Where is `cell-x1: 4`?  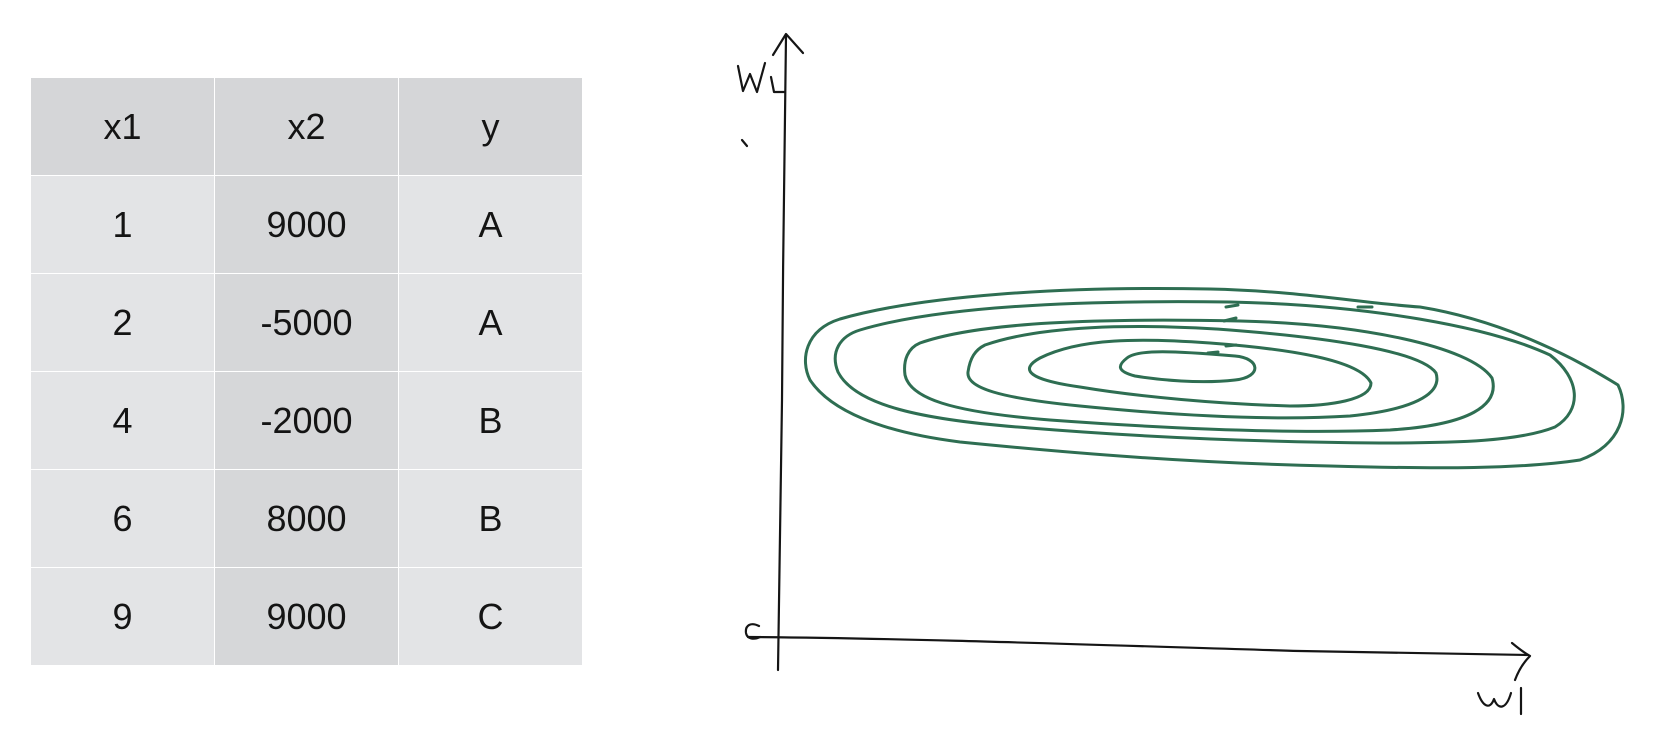 cell-x1: 4 is located at coordinates (123, 421).